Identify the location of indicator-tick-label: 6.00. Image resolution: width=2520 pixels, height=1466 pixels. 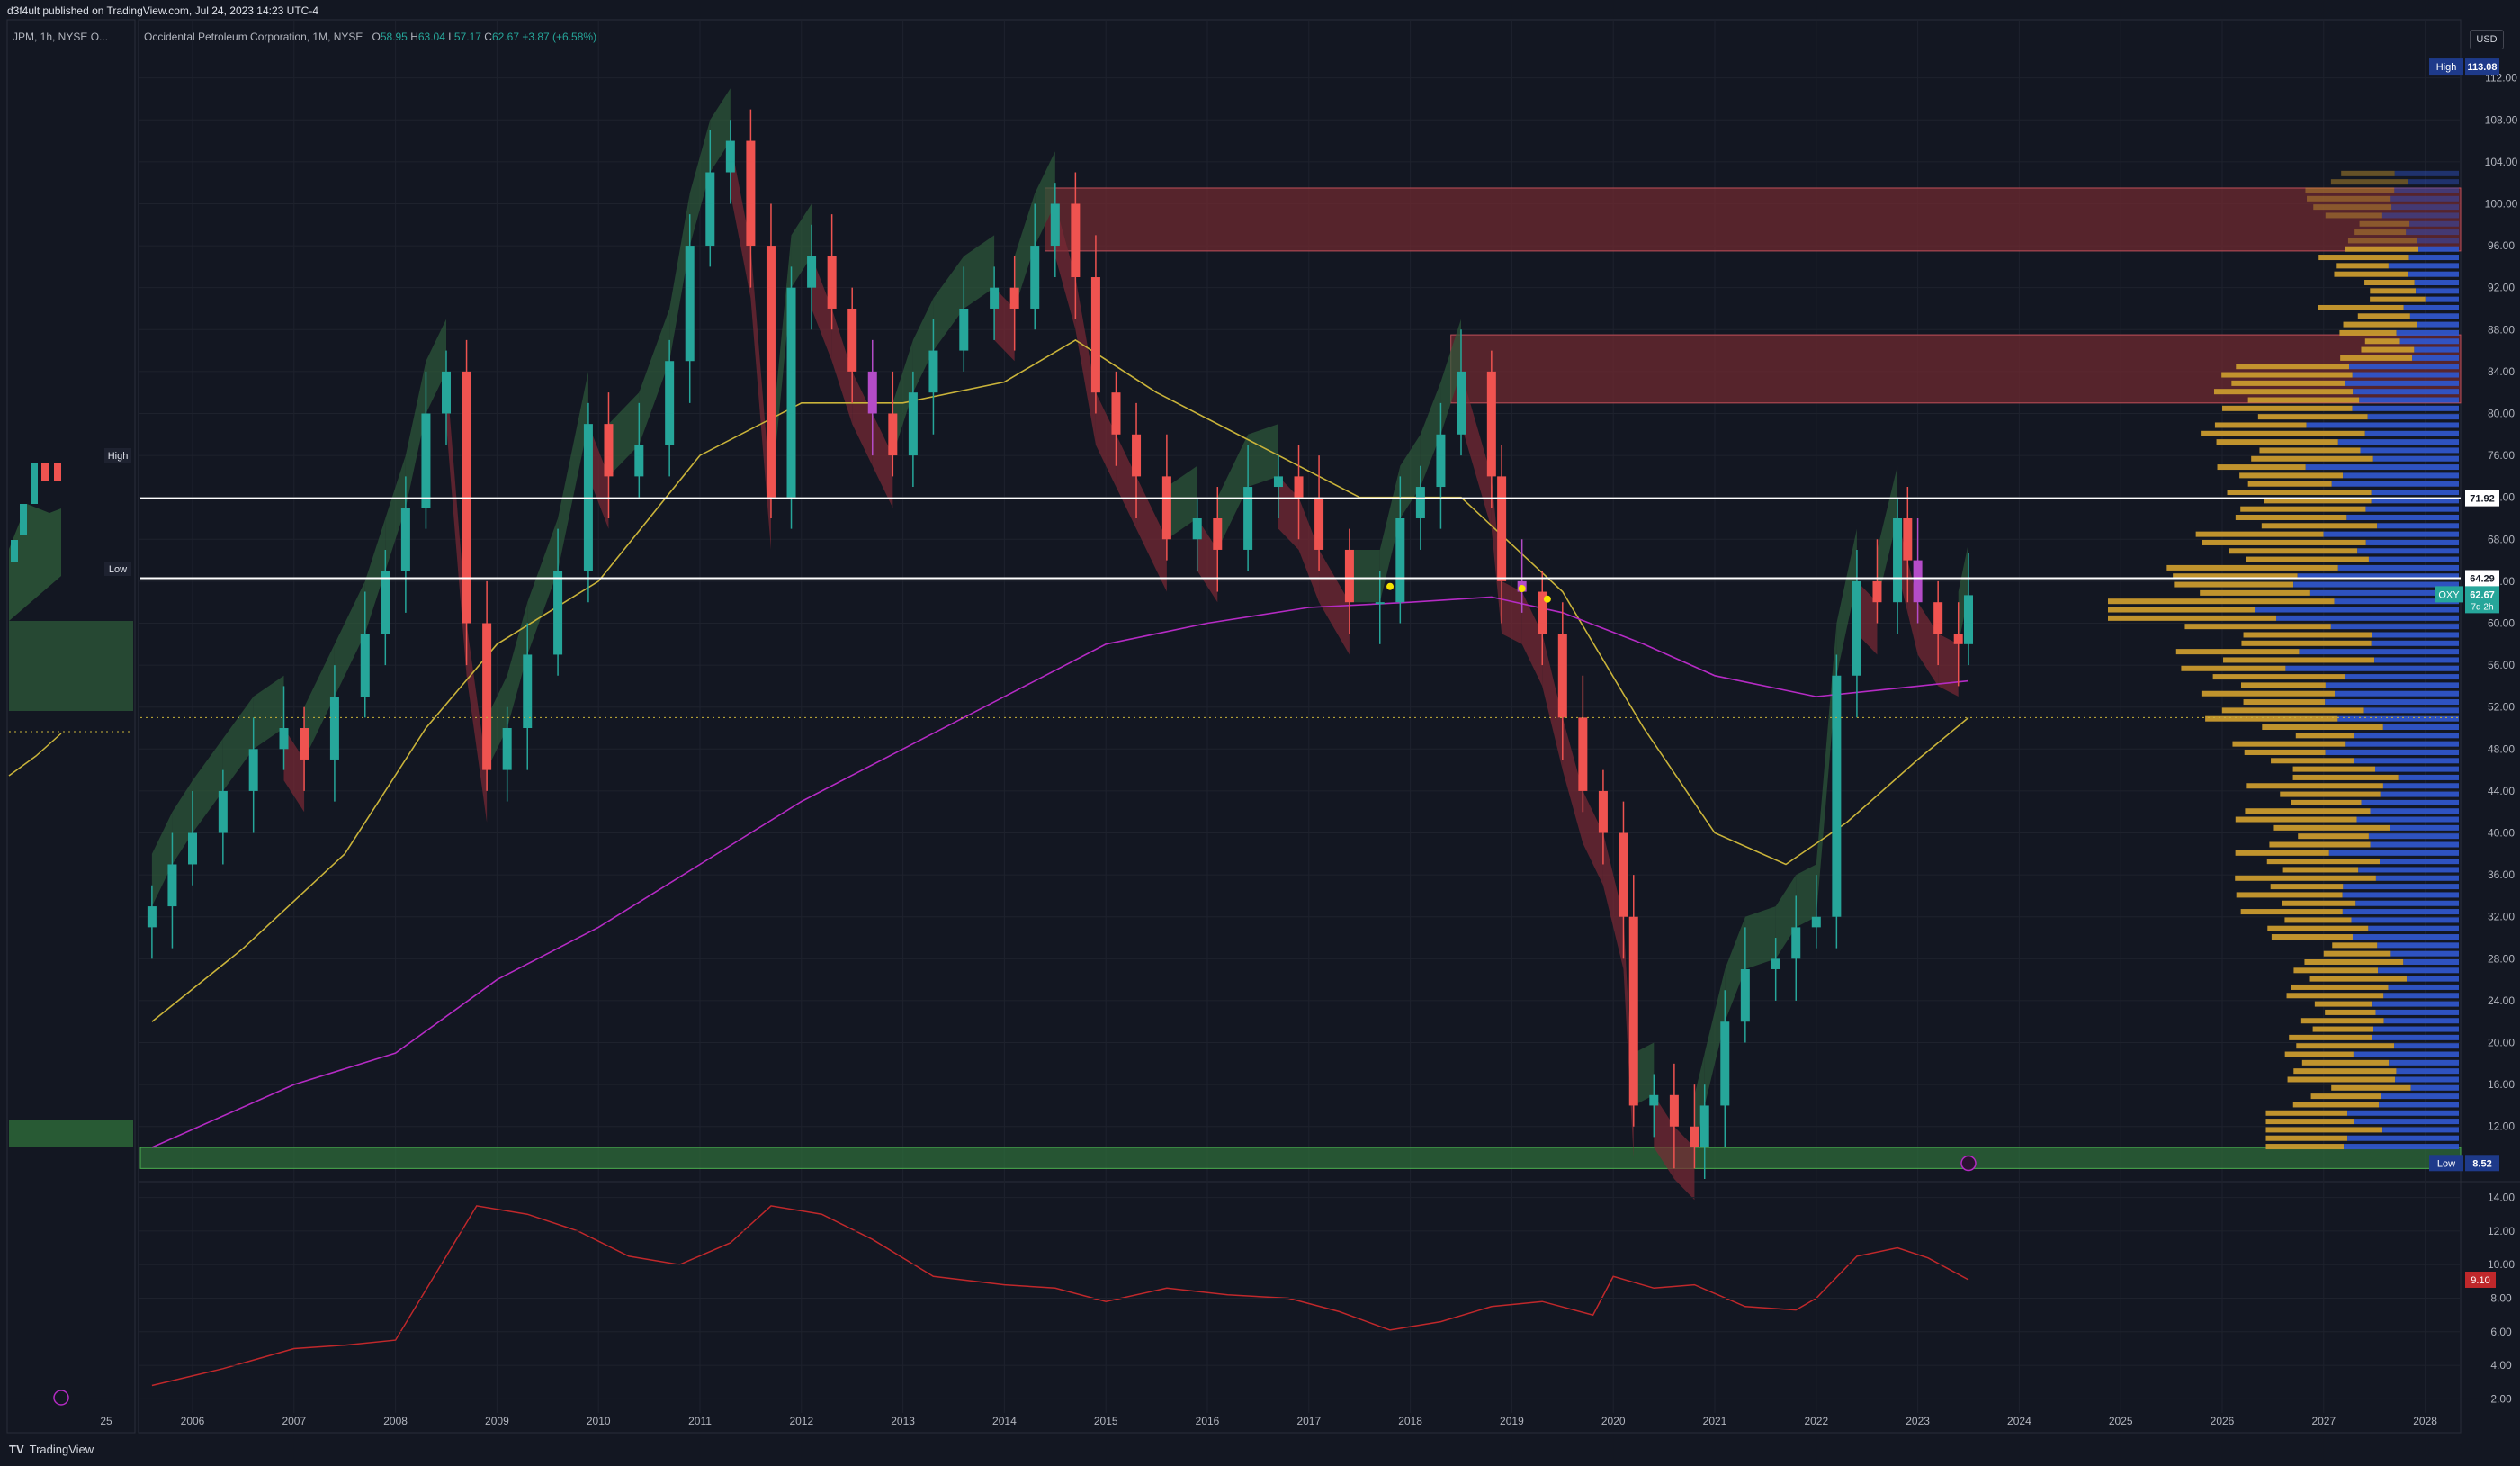
(2501, 1332).